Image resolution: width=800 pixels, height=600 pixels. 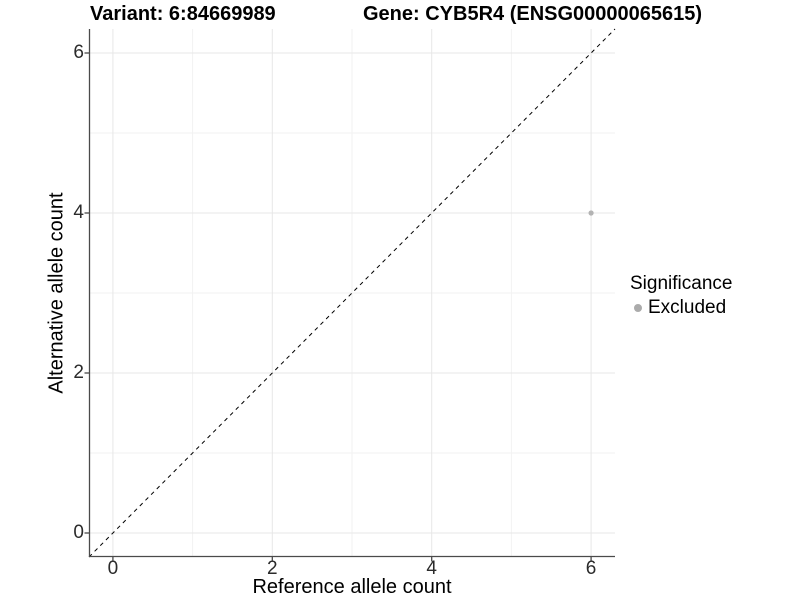 I want to click on legend-point-icon, so click(x=638, y=307).